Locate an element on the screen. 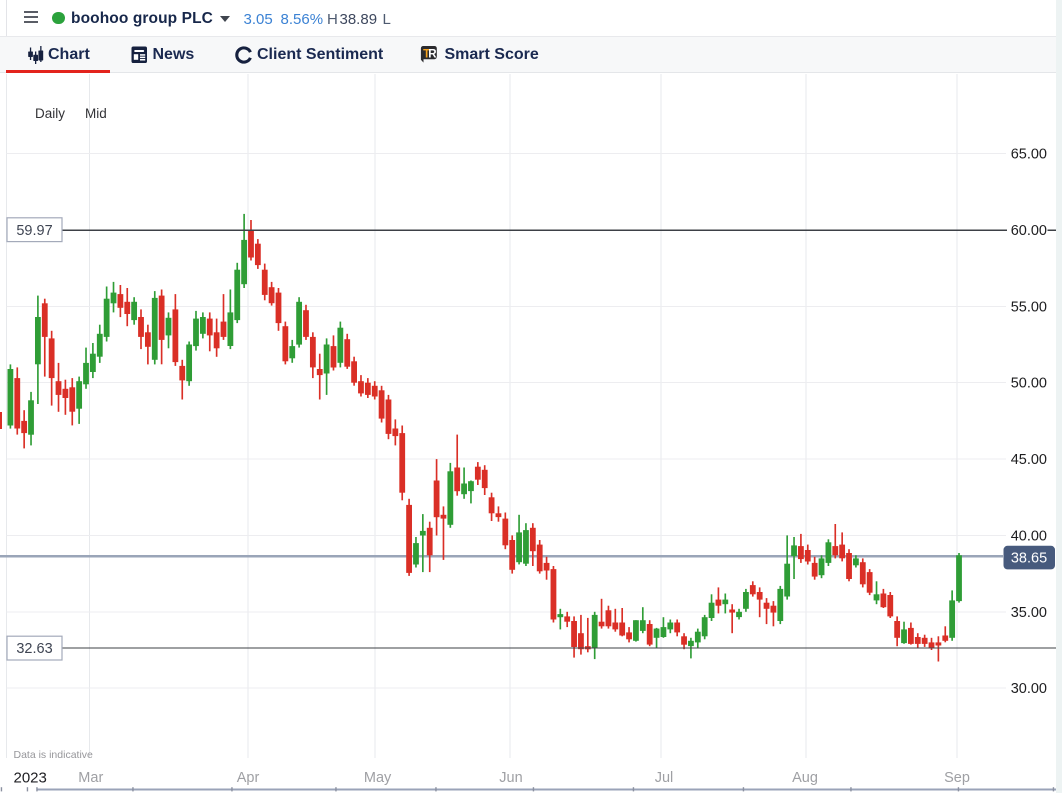  svg-text: Sep is located at coordinates (957, 778).